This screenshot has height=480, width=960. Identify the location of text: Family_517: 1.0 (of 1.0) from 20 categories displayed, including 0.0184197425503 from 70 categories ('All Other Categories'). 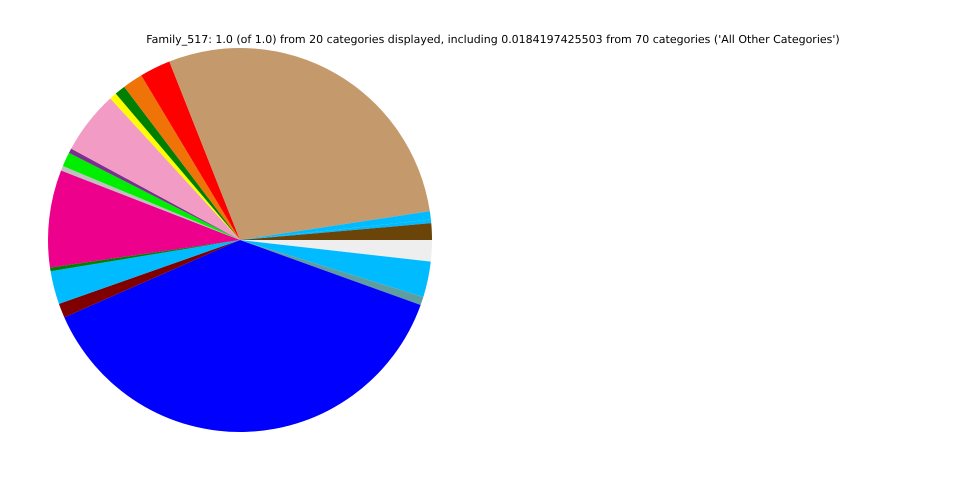
(493, 39).